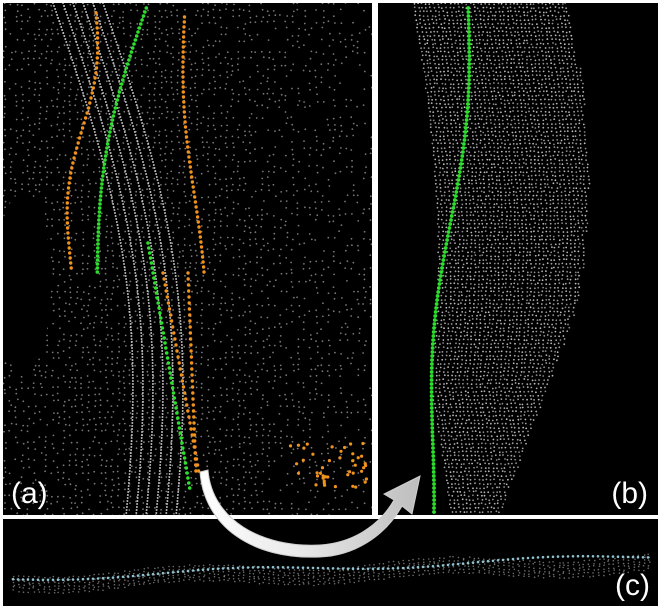 This screenshot has height=609, width=661. What do you see at coordinates (632, 585) in the screenshot?
I see `panel-c-label: (c)` at bounding box center [632, 585].